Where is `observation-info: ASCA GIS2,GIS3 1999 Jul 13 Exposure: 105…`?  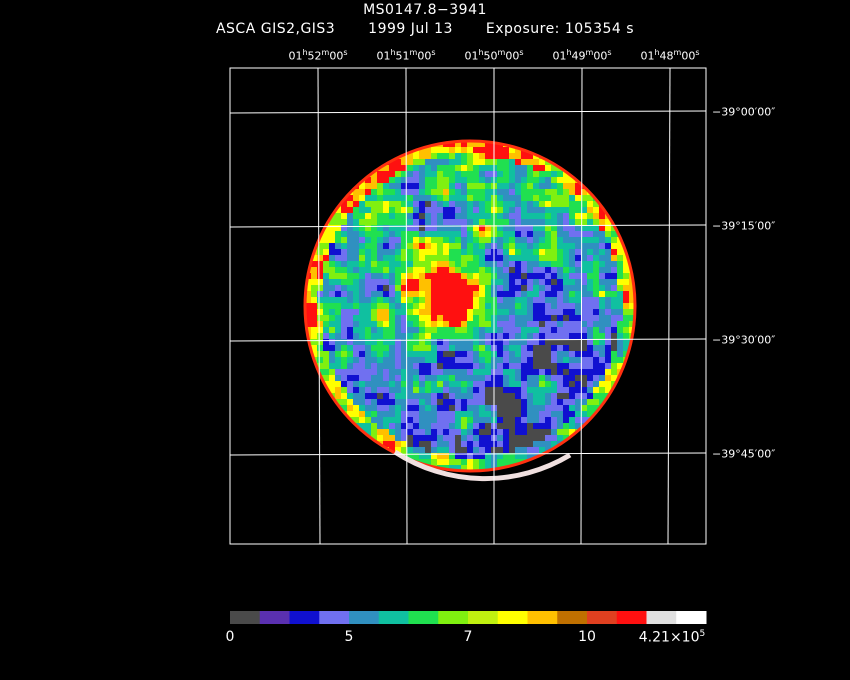
observation-info: ASCA GIS2,GIS3 1999 Jul 13 Exposure: 105… is located at coordinates (425, 29).